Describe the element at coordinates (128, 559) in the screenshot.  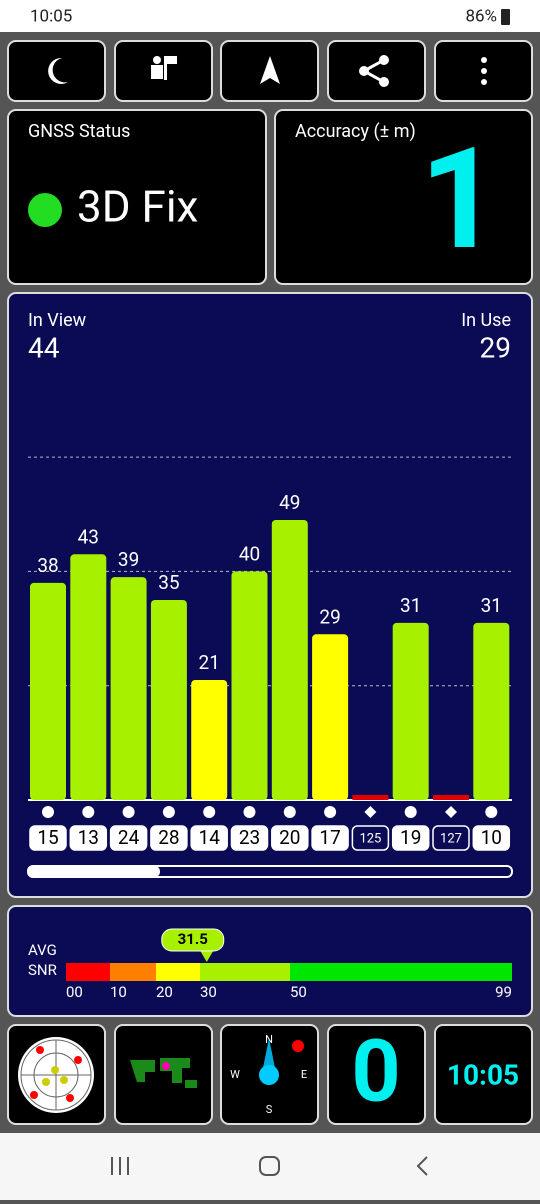
I see `snr-label: 39` at that location.